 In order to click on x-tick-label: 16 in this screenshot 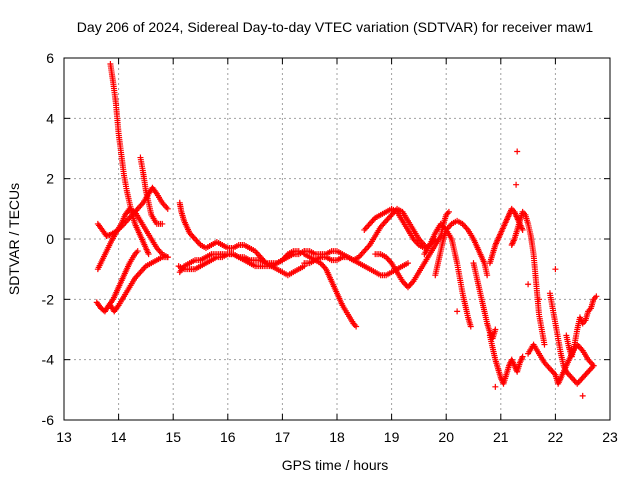, I will do `click(228, 437)`.